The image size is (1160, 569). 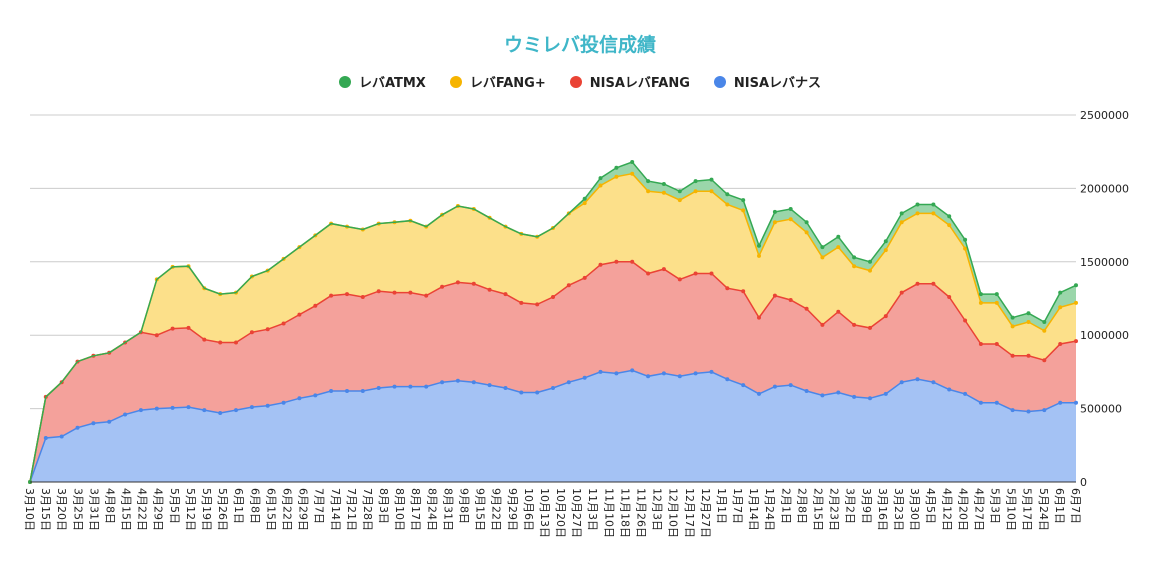 I want to click on x-tick-label: 9月29日, so click(x=512, y=509).